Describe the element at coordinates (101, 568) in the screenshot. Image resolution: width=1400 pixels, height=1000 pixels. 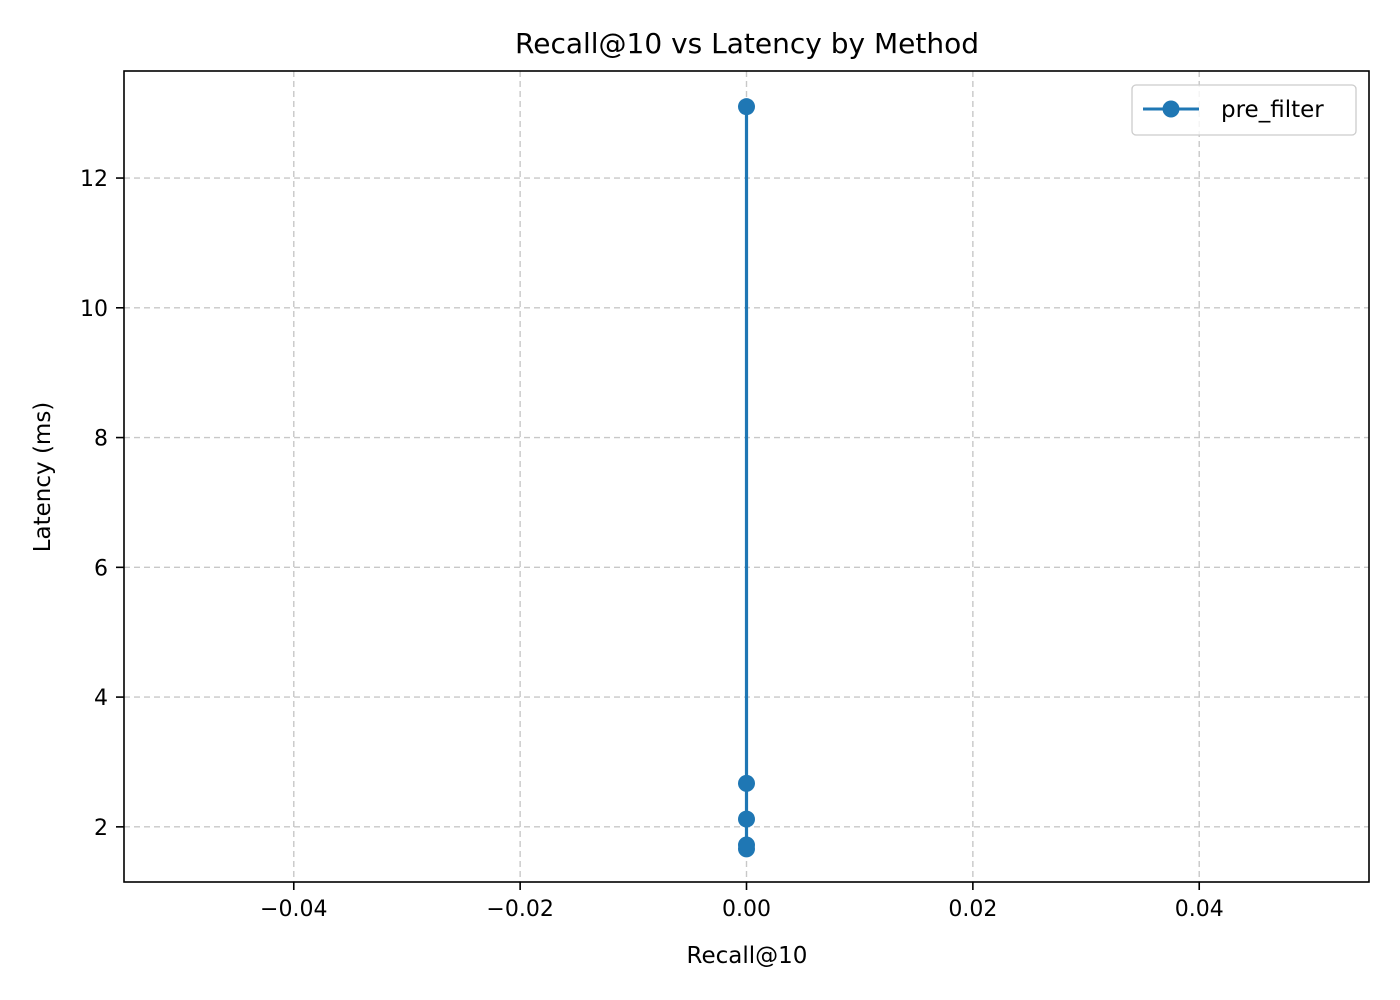
I see `y-tick-label: 6` at that location.